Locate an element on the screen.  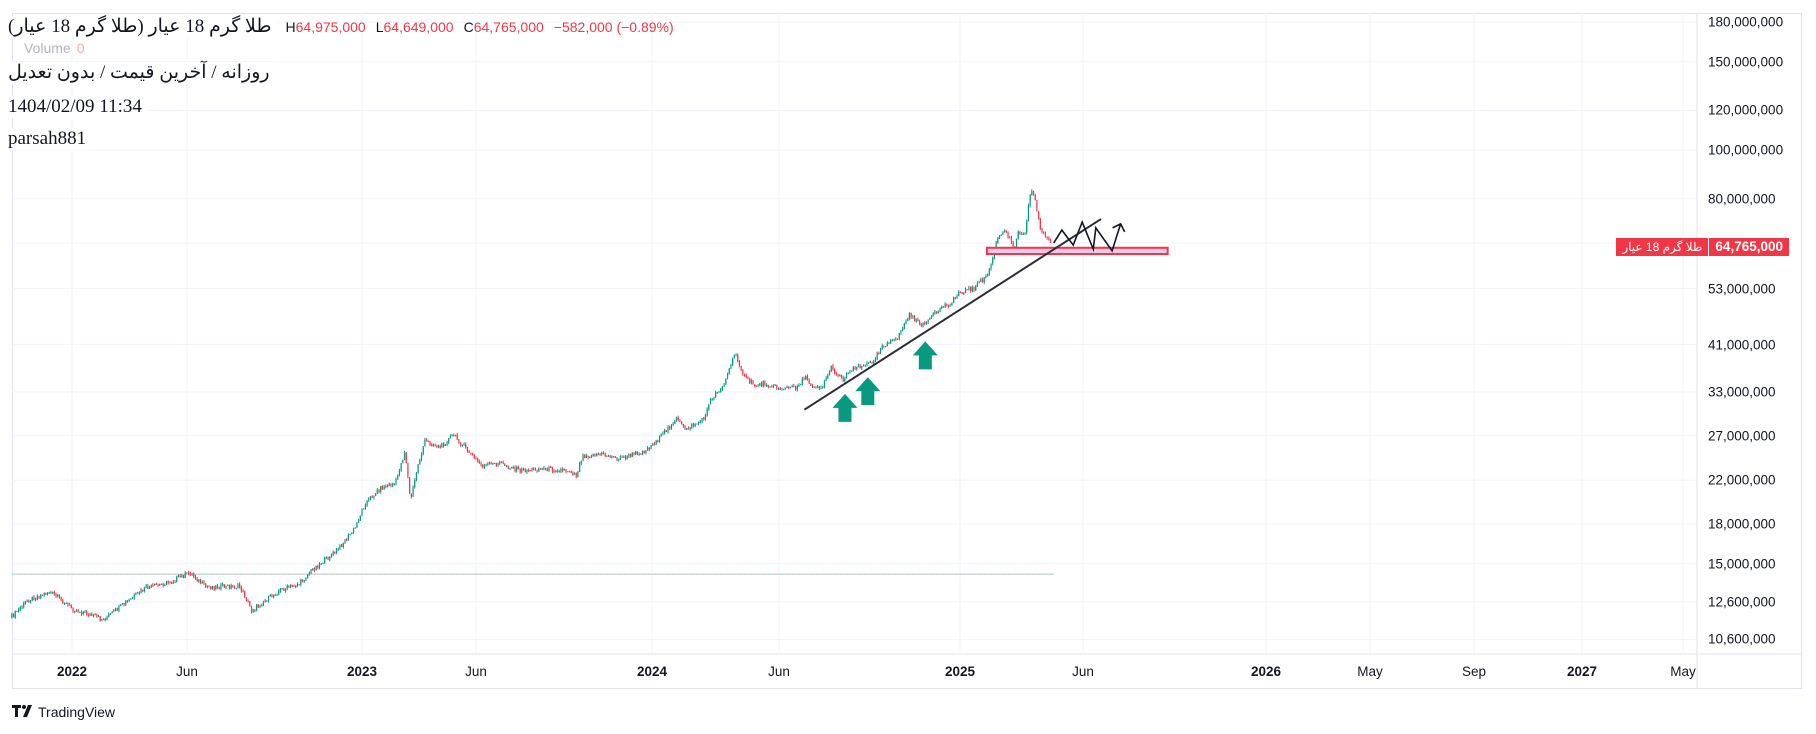
high-value: 64,975,000 is located at coordinates (330, 27).